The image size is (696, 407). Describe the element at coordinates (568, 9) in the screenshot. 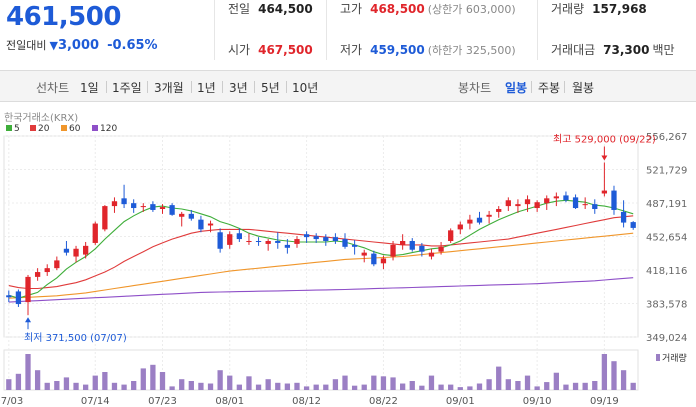

I see `volume-label: 거래량` at that location.